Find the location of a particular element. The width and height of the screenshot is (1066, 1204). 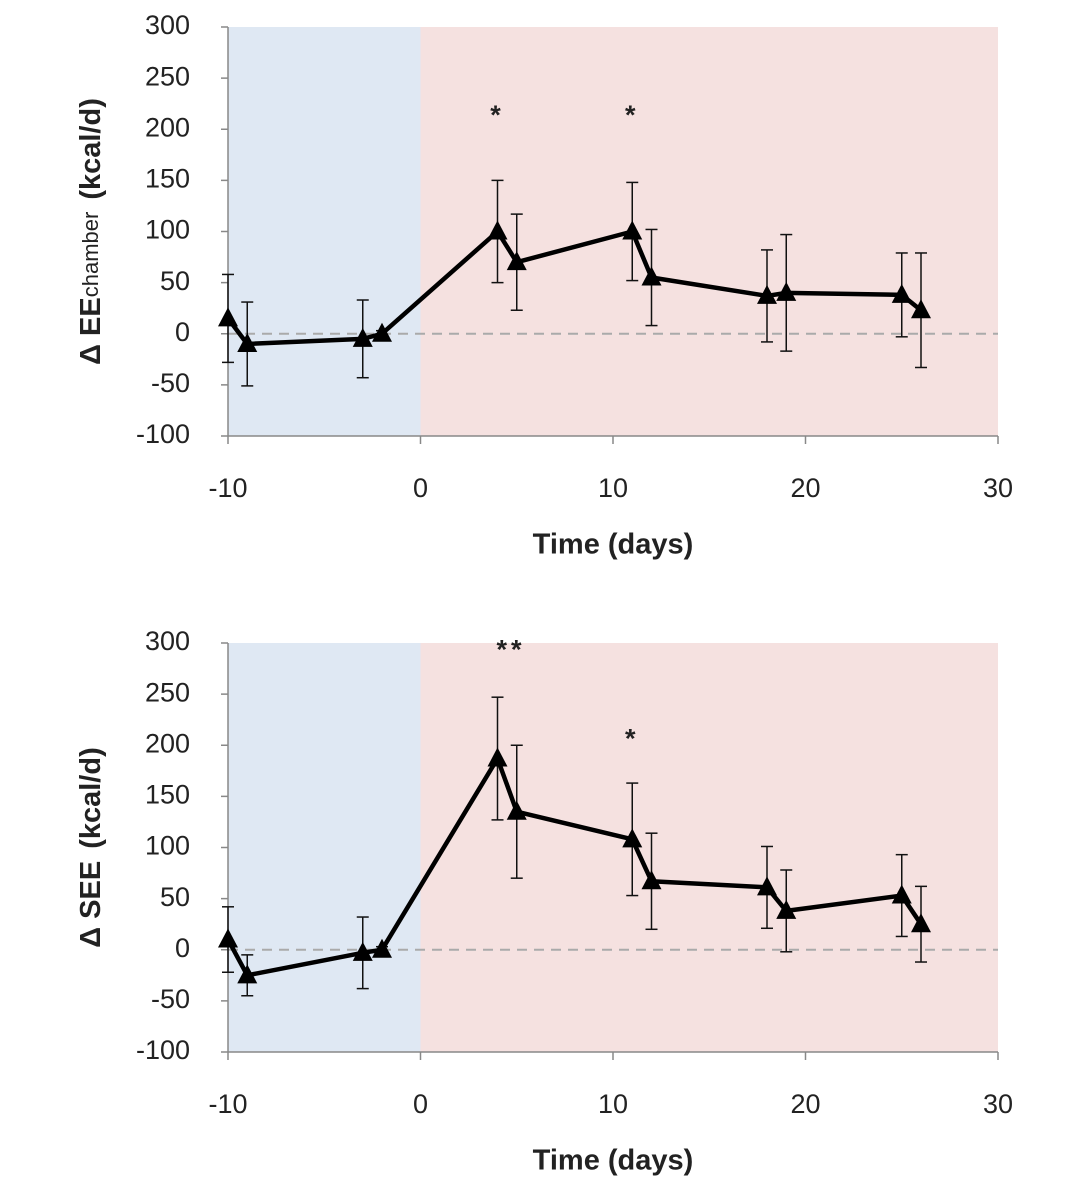

y-axis-title-sub: chamber is located at coordinates (90, 255).